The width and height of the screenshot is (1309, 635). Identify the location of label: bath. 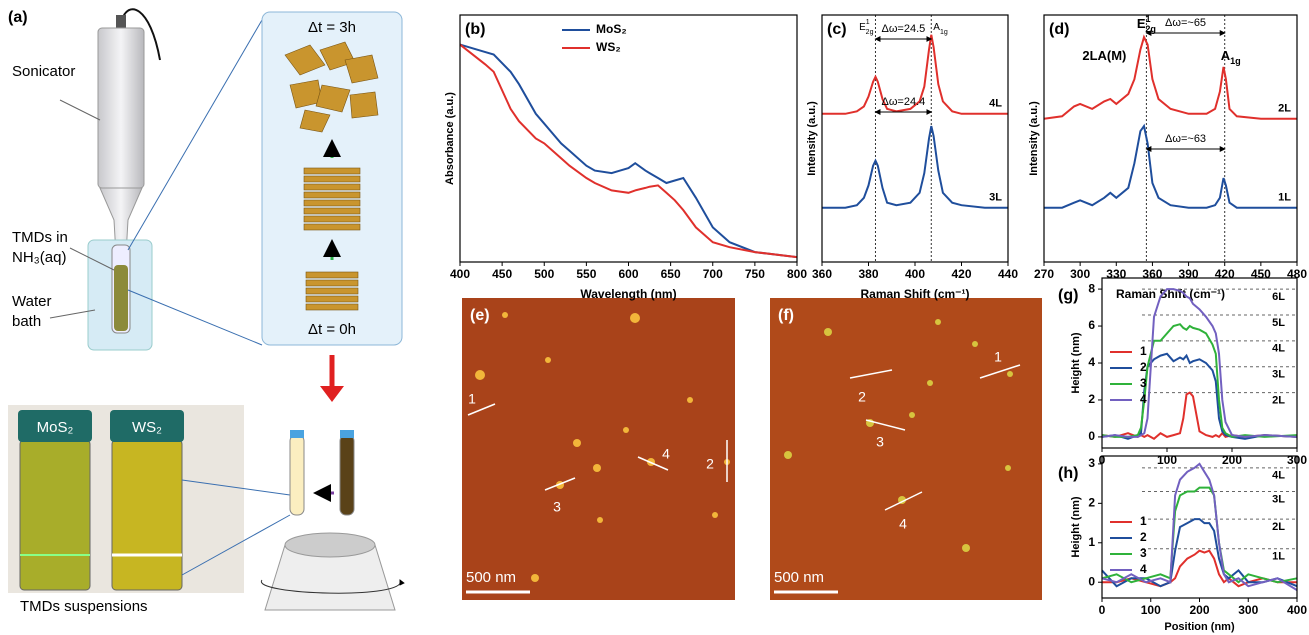
(26, 321).